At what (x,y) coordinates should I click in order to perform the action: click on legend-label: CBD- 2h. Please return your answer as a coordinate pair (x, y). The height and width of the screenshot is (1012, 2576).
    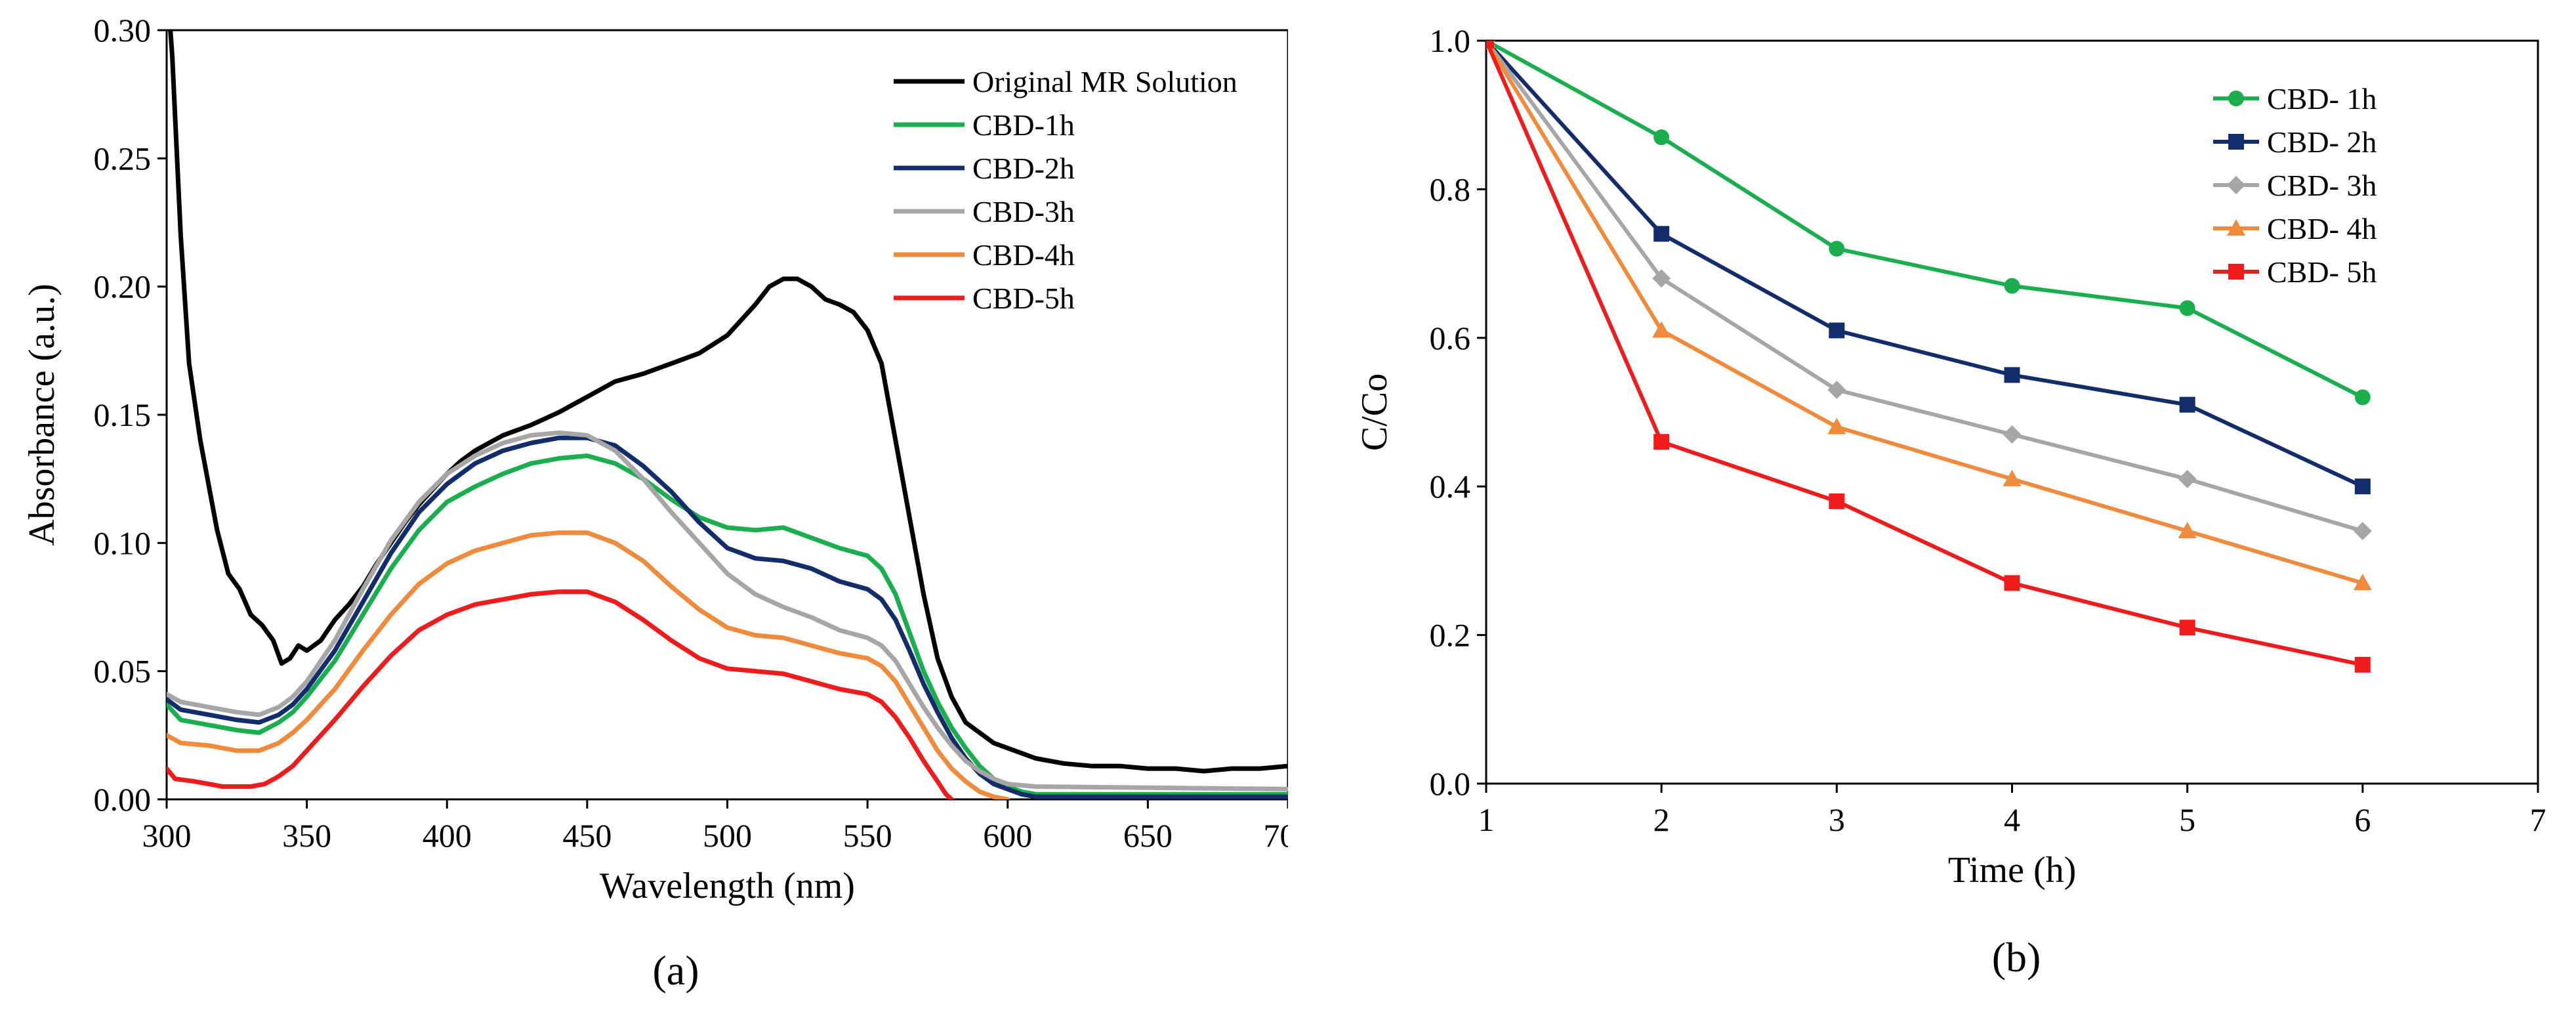
    Looking at the image, I should click on (2322, 142).